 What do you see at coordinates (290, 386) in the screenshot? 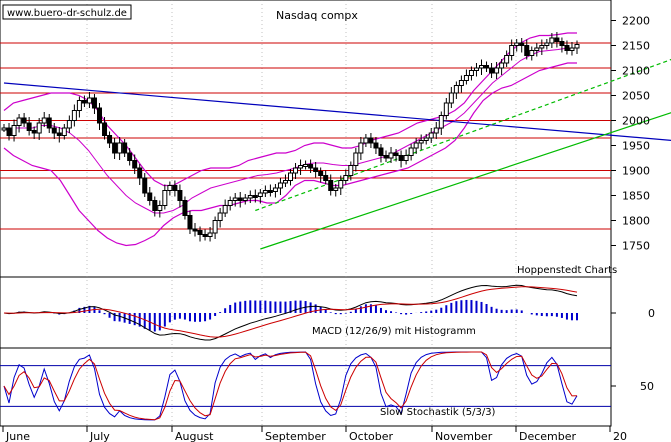
I see `stoch-d-line` at bounding box center [290, 386].